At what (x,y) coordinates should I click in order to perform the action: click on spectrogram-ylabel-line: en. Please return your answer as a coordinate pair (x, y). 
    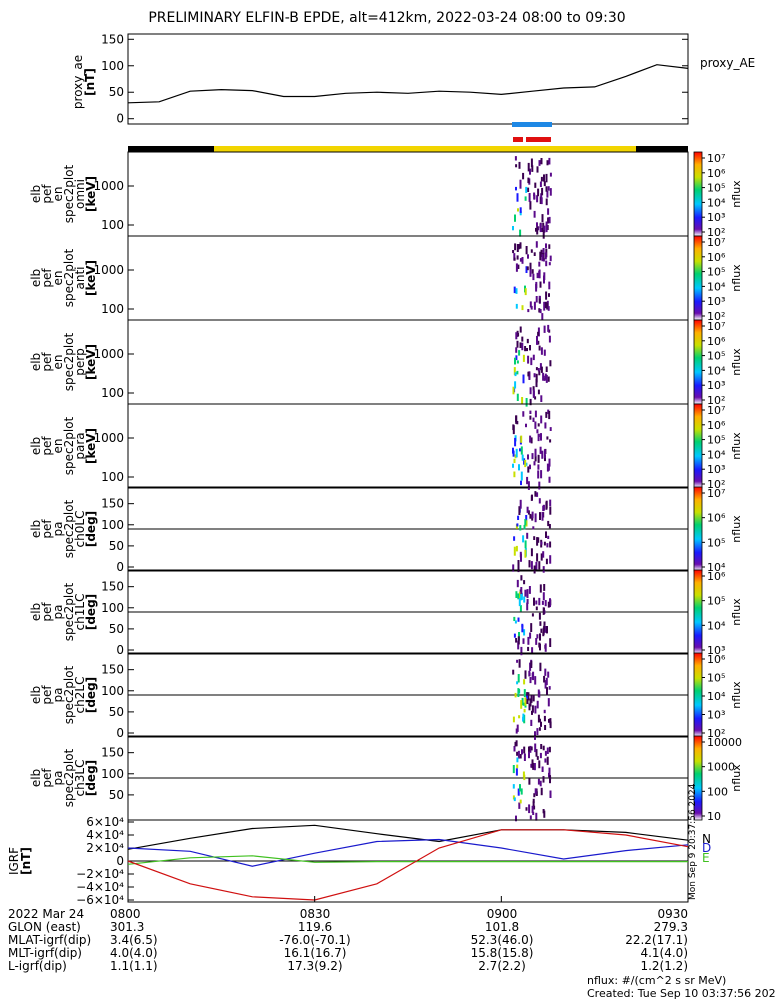
    Looking at the image, I should click on (58, 362).